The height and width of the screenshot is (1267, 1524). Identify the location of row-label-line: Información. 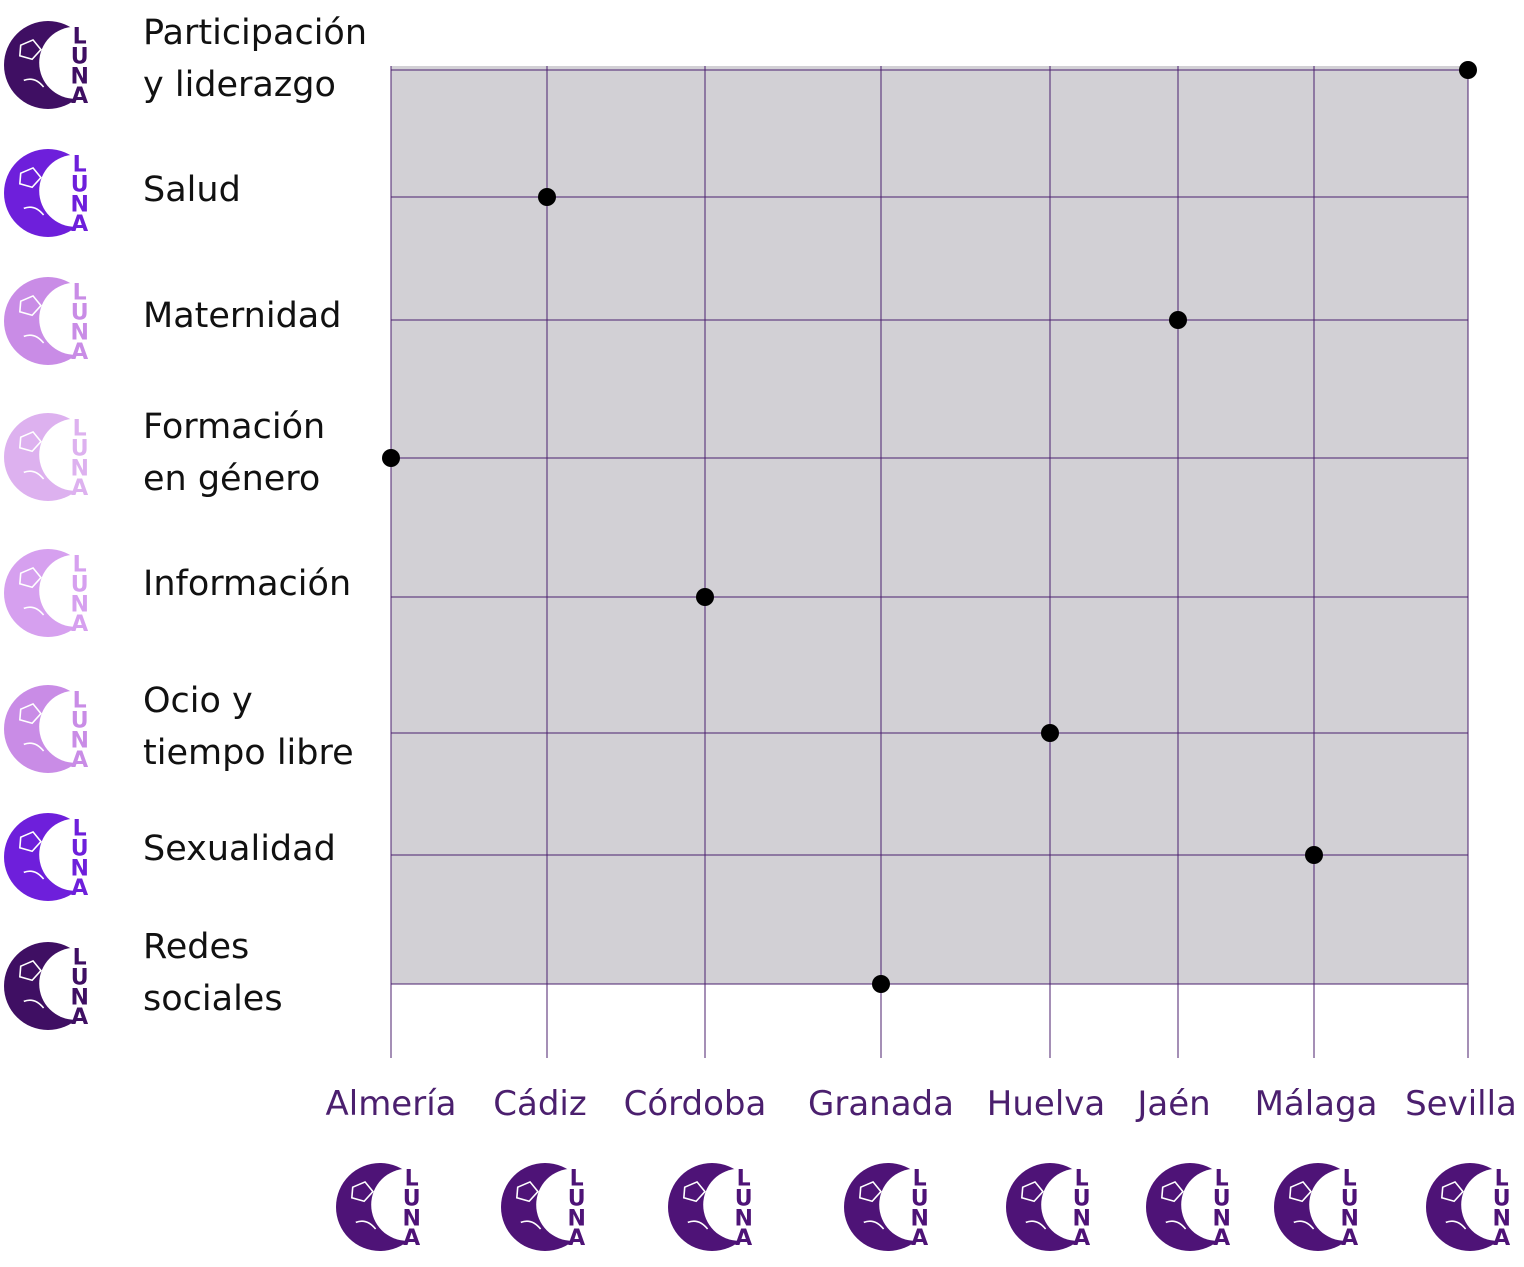
(247, 584).